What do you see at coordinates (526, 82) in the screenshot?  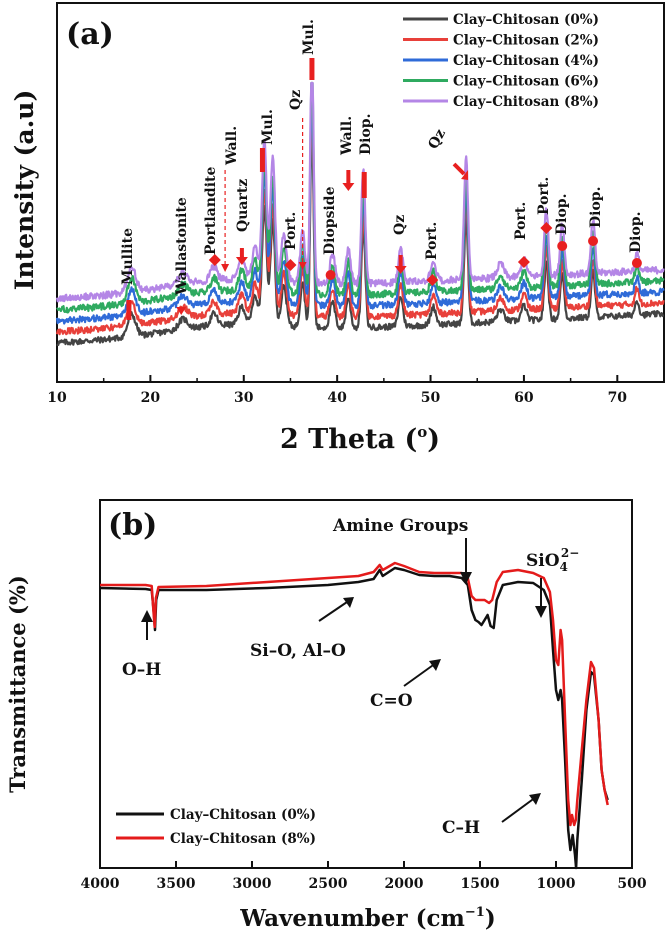 I see `legend-a-label-3: Clay–Chitosan (6%)` at bounding box center [526, 82].